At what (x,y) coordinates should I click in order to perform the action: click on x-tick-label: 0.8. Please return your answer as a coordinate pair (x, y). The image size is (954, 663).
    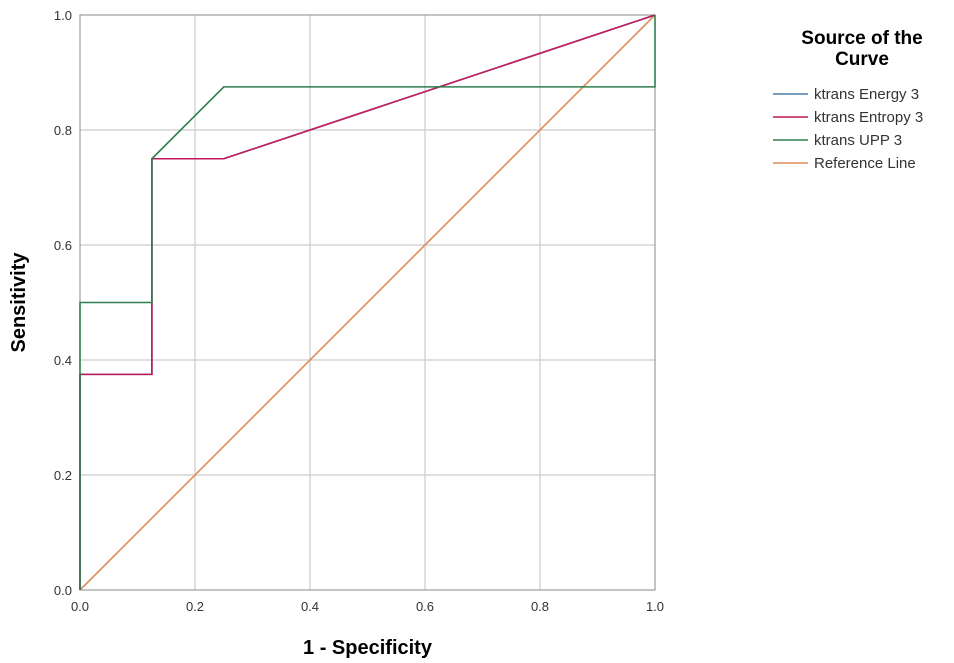
    Looking at the image, I should click on (540, 606).